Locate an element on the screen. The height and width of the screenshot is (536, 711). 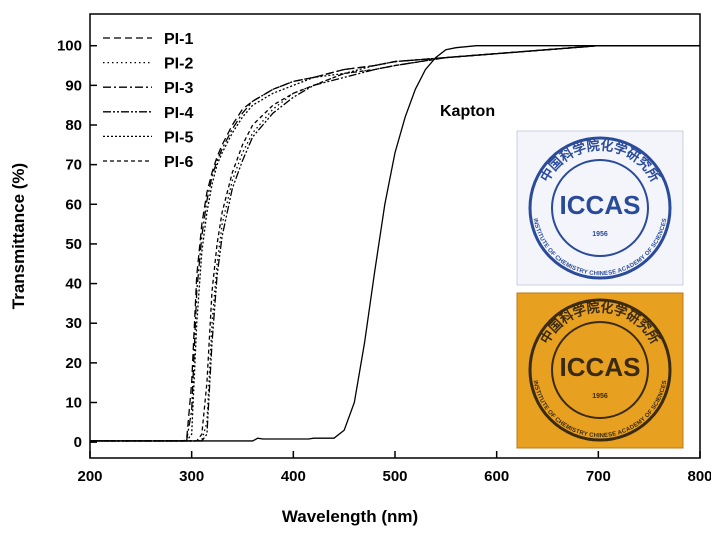
x-tick-label: 400 is located at coordinates (293, 476).